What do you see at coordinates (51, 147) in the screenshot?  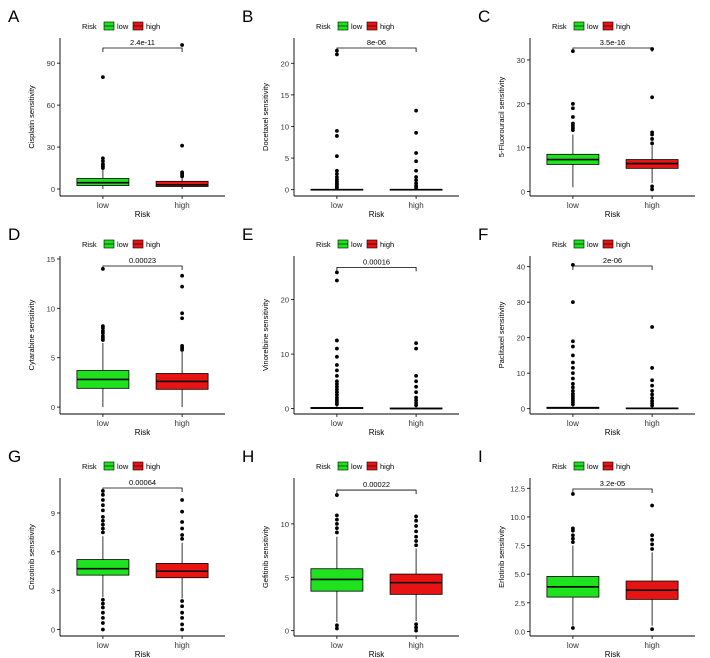 I see `y-tick-label: 30` at bounding box center [51, 147].